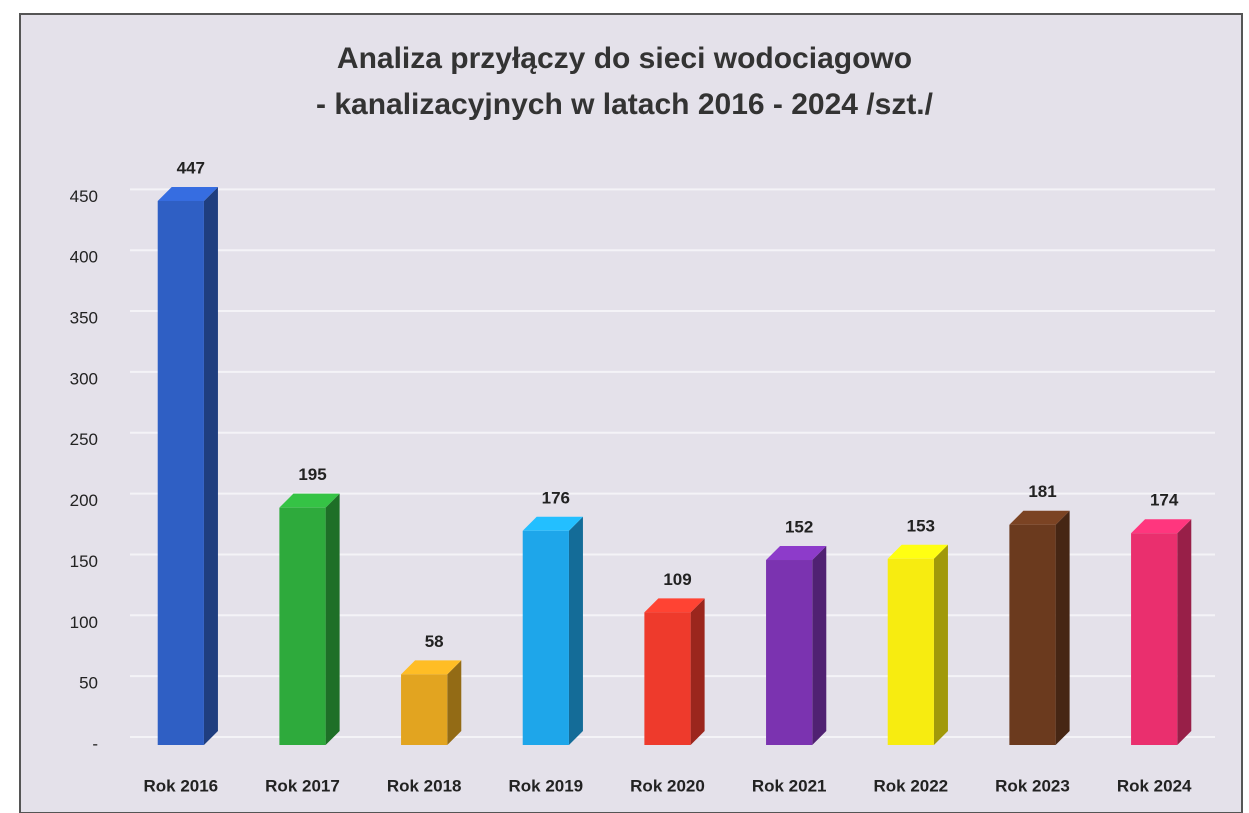 This screenshot has height=813, width=1249. What do you see at coordinates (545, 785) in the screenshot?
I see `x-tick-label: Rok 2019` at bounding box center [545, 785].